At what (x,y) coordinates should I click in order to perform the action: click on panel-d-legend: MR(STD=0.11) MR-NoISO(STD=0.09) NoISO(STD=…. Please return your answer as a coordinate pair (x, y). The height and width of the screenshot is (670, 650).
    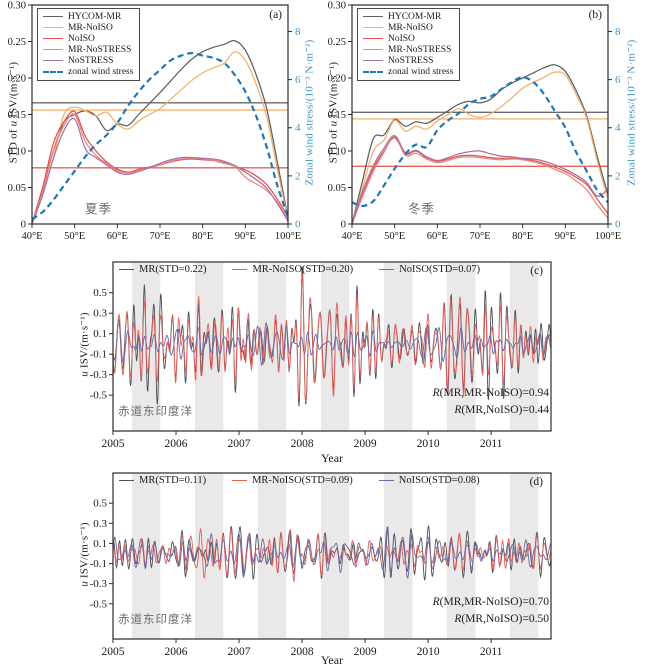
    Looking at the image, I should click on (299, 480).